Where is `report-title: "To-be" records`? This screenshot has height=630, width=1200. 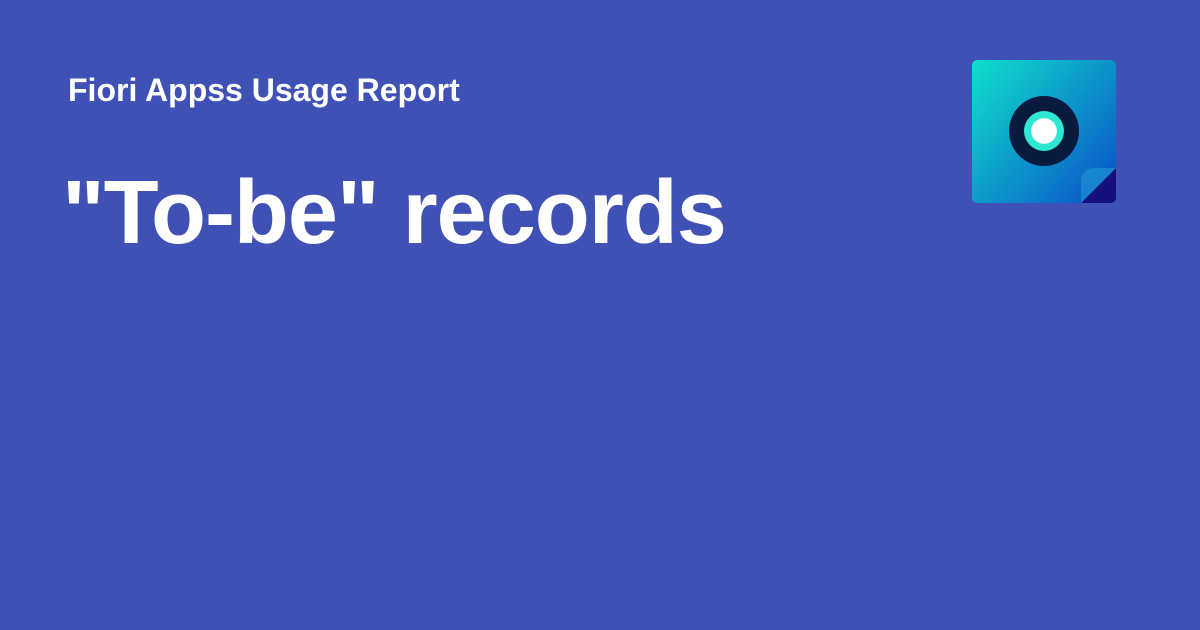 report-title: "To-be" records is located at coordinates (394, 213).